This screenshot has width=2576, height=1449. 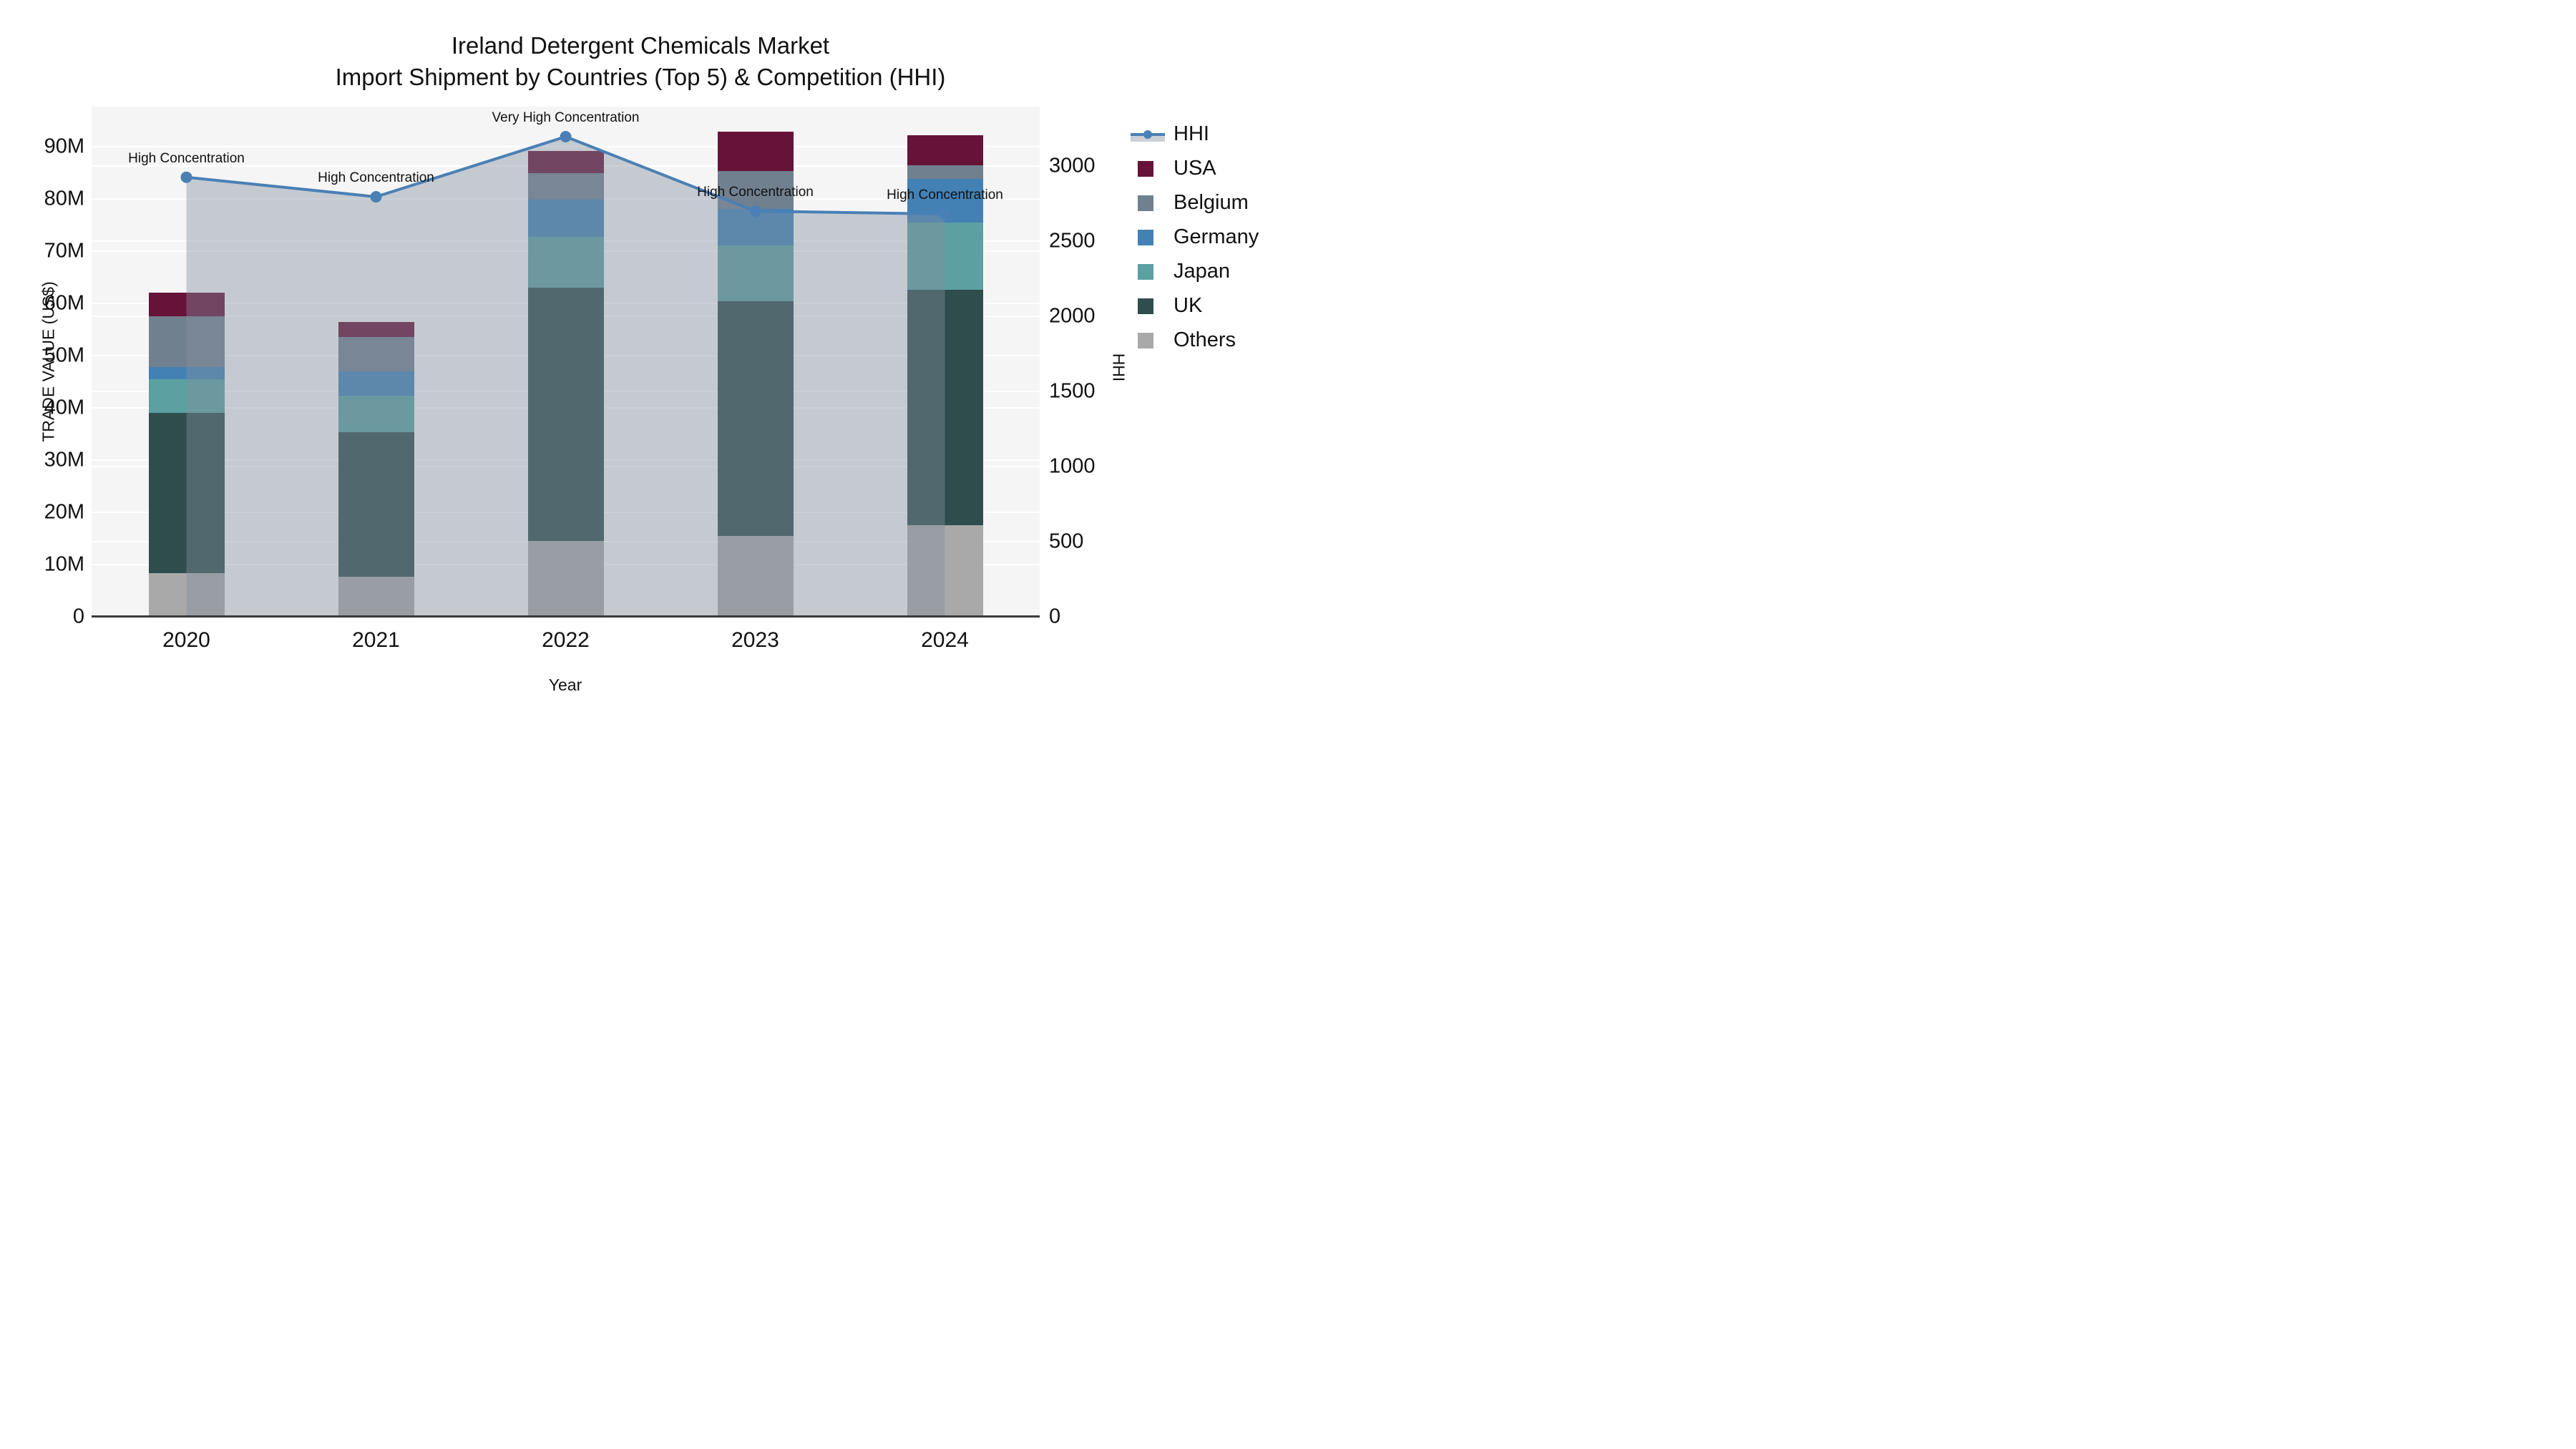 I want to click on bar-segment-uk-2020, so click(x=186, y=492).